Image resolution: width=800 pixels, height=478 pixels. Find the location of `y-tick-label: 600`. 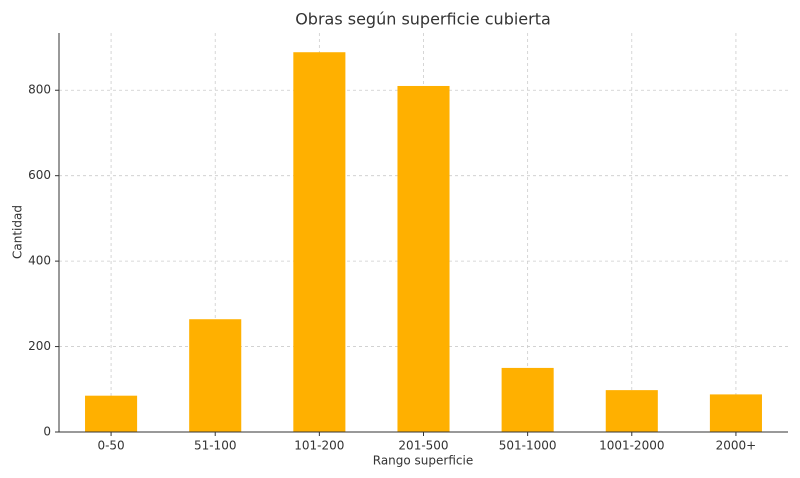

y-tick-label: 600 is located at coordinates (39, 175).